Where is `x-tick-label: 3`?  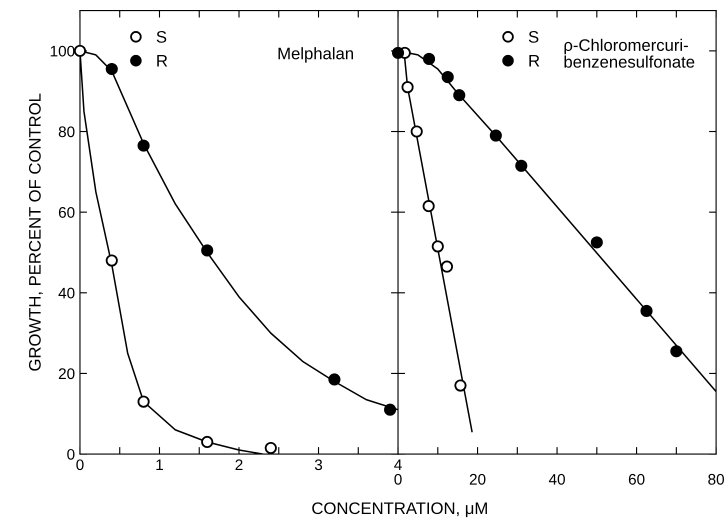 x-tick-label: 3 is located at coordinates (318, 464).